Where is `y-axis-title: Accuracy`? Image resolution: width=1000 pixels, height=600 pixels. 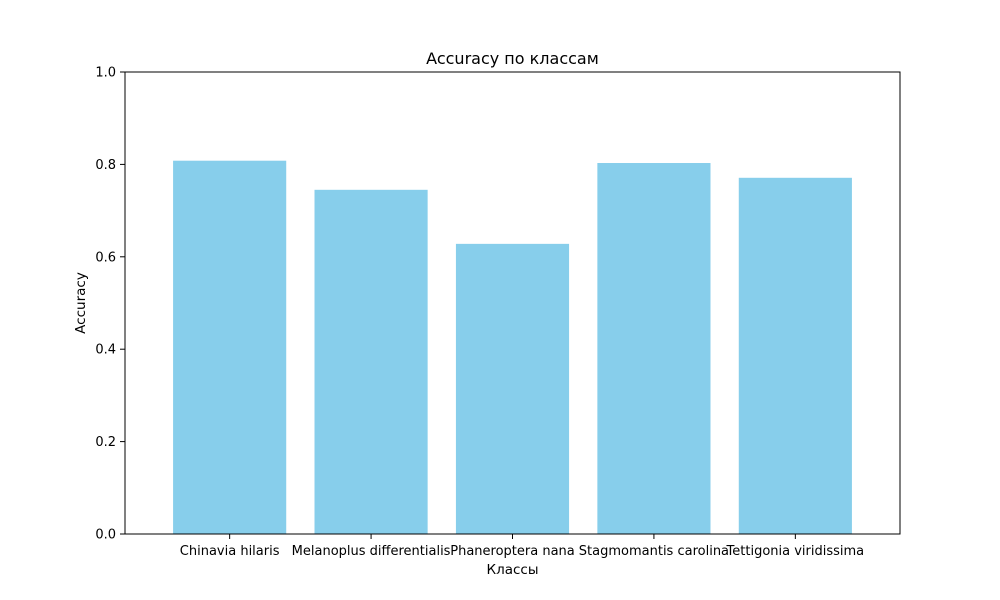
y-axis-title: Accuracy is located at coordinates (81, 303).